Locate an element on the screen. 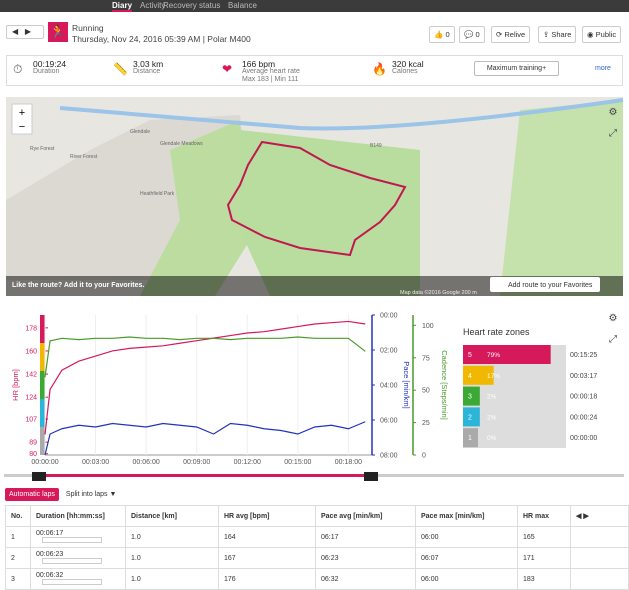 The image size is (629, 590). cell: 06:07 is located at coordinates (466, 558).